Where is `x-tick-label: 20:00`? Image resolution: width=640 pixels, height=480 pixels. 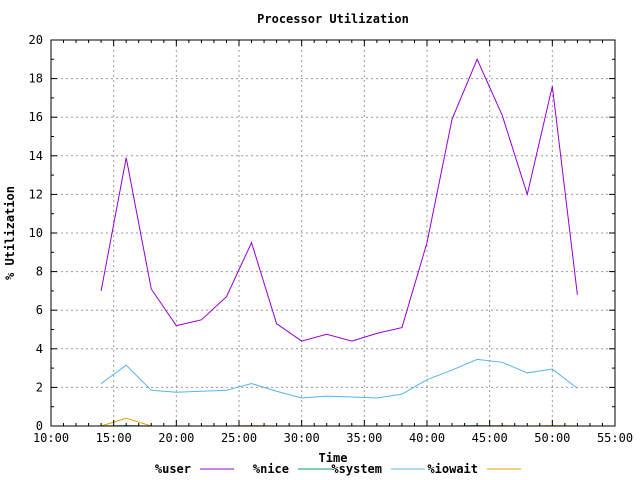 x-tick-label: 20:00 is located at coordinates (176, 438).